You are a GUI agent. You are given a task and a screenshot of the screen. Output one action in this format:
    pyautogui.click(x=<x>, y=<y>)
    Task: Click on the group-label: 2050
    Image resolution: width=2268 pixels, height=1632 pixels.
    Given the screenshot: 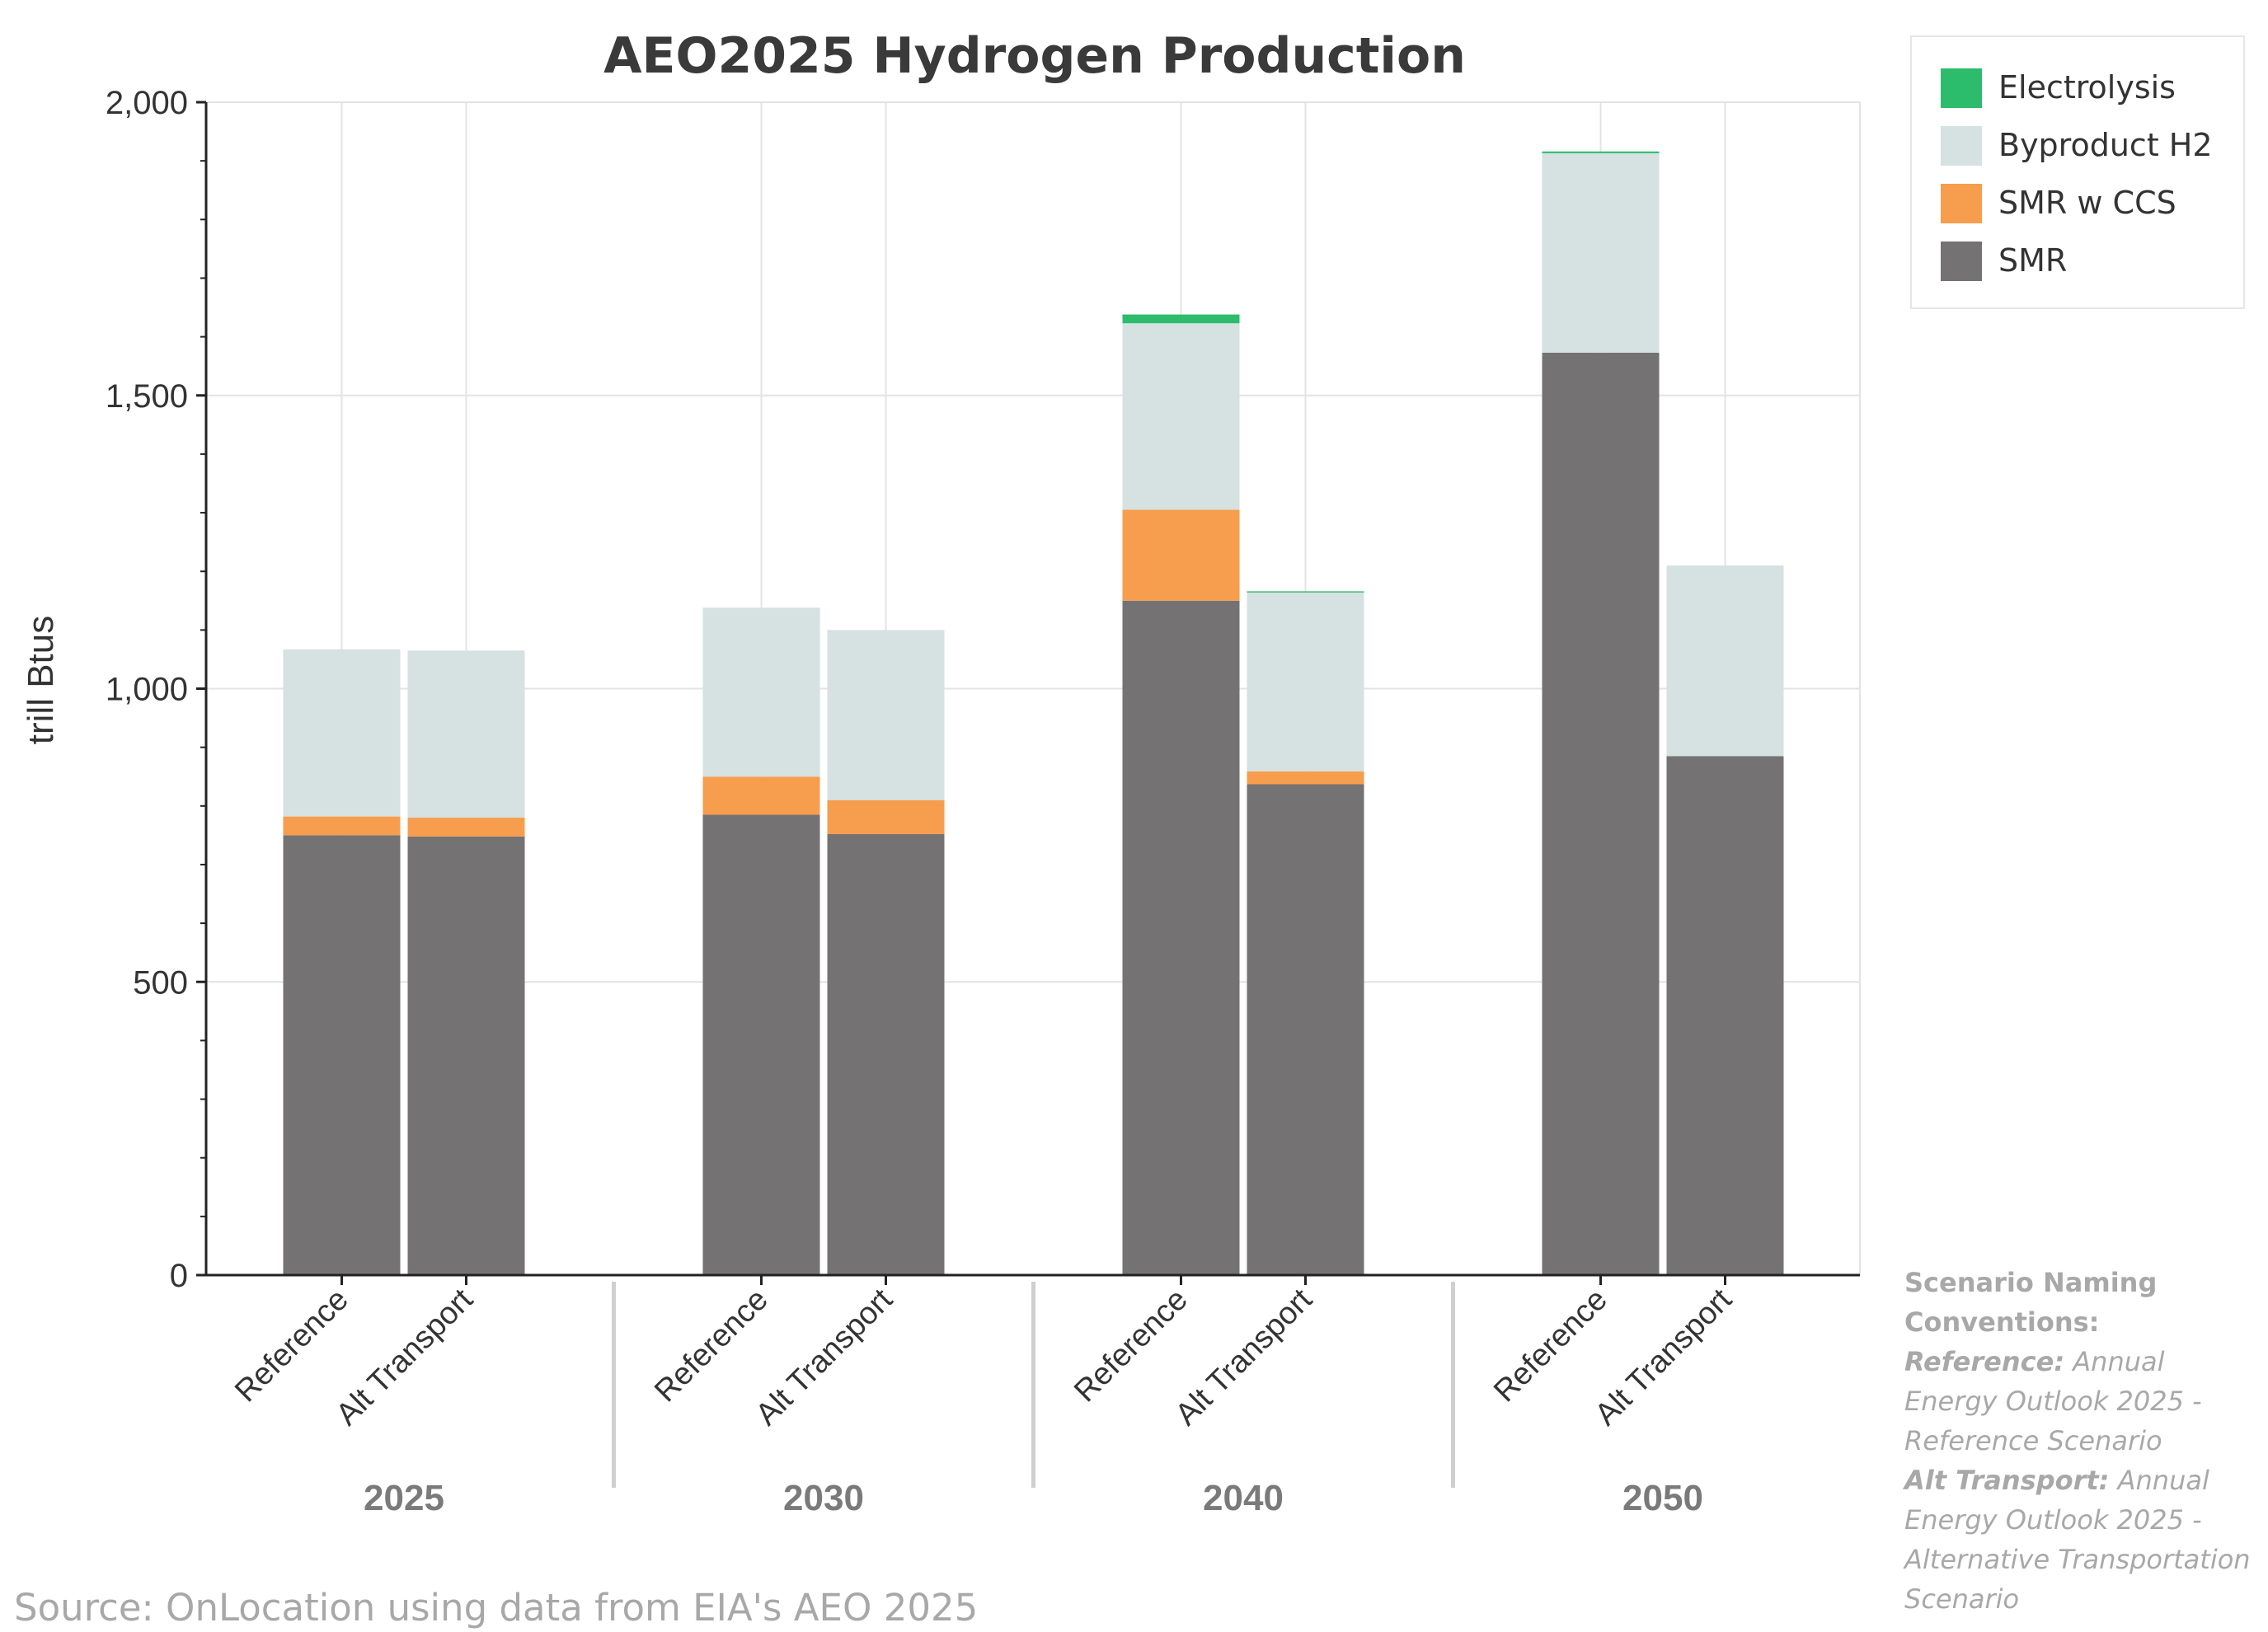 What is the action you would take?
    pyautogui.click(x=1663, y=1498)
    